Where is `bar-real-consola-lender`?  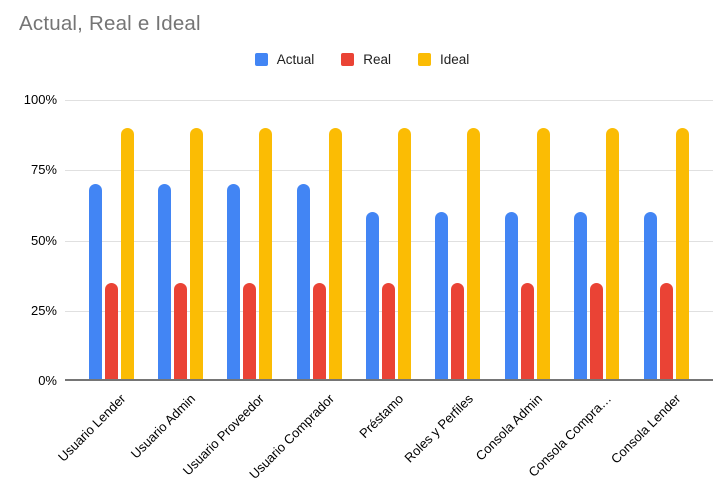 bar-real-consola-lender is located at coordinates (666, 331).